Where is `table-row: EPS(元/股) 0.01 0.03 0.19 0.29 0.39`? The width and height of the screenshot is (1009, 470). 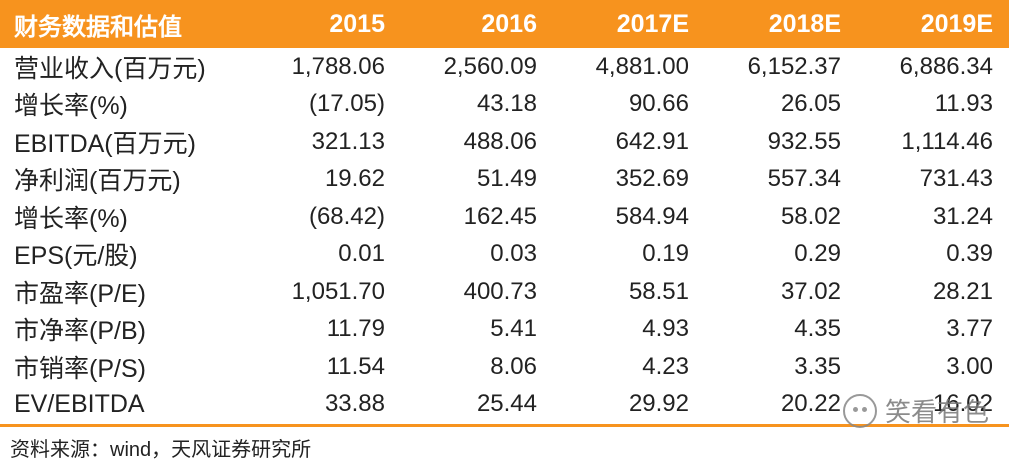
table-row: EPS(元/股) 0.01 0.03 0.19 0.29 0.39 is located at coordinates (504, 255).